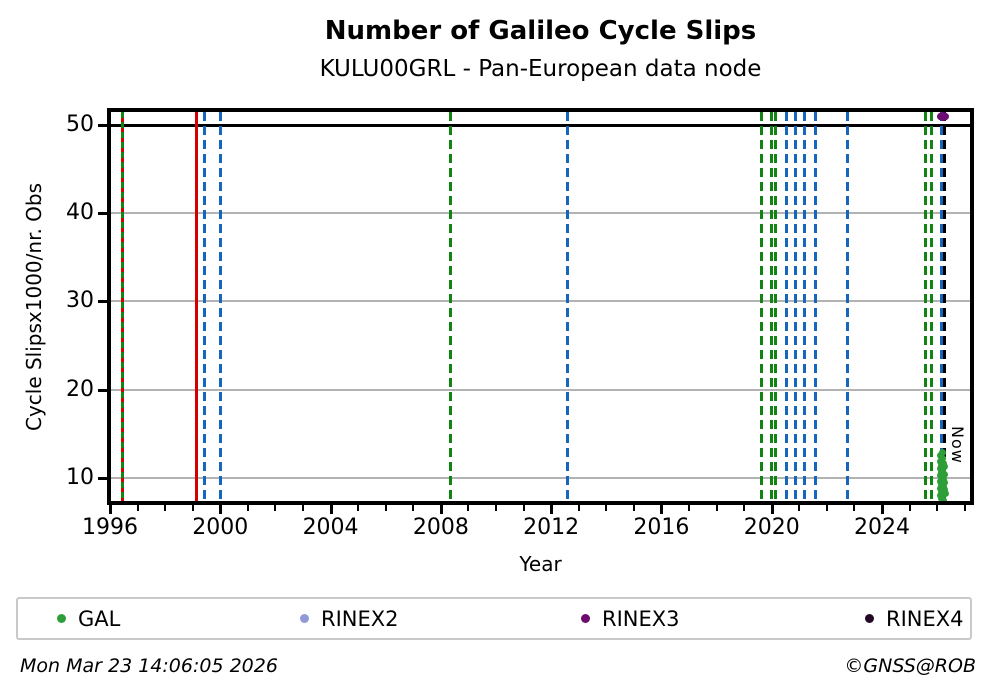  What do you see at coordinates (221, 509) in the screenshot?
I see `x-tick-2000` at bounding box center [221, 509].